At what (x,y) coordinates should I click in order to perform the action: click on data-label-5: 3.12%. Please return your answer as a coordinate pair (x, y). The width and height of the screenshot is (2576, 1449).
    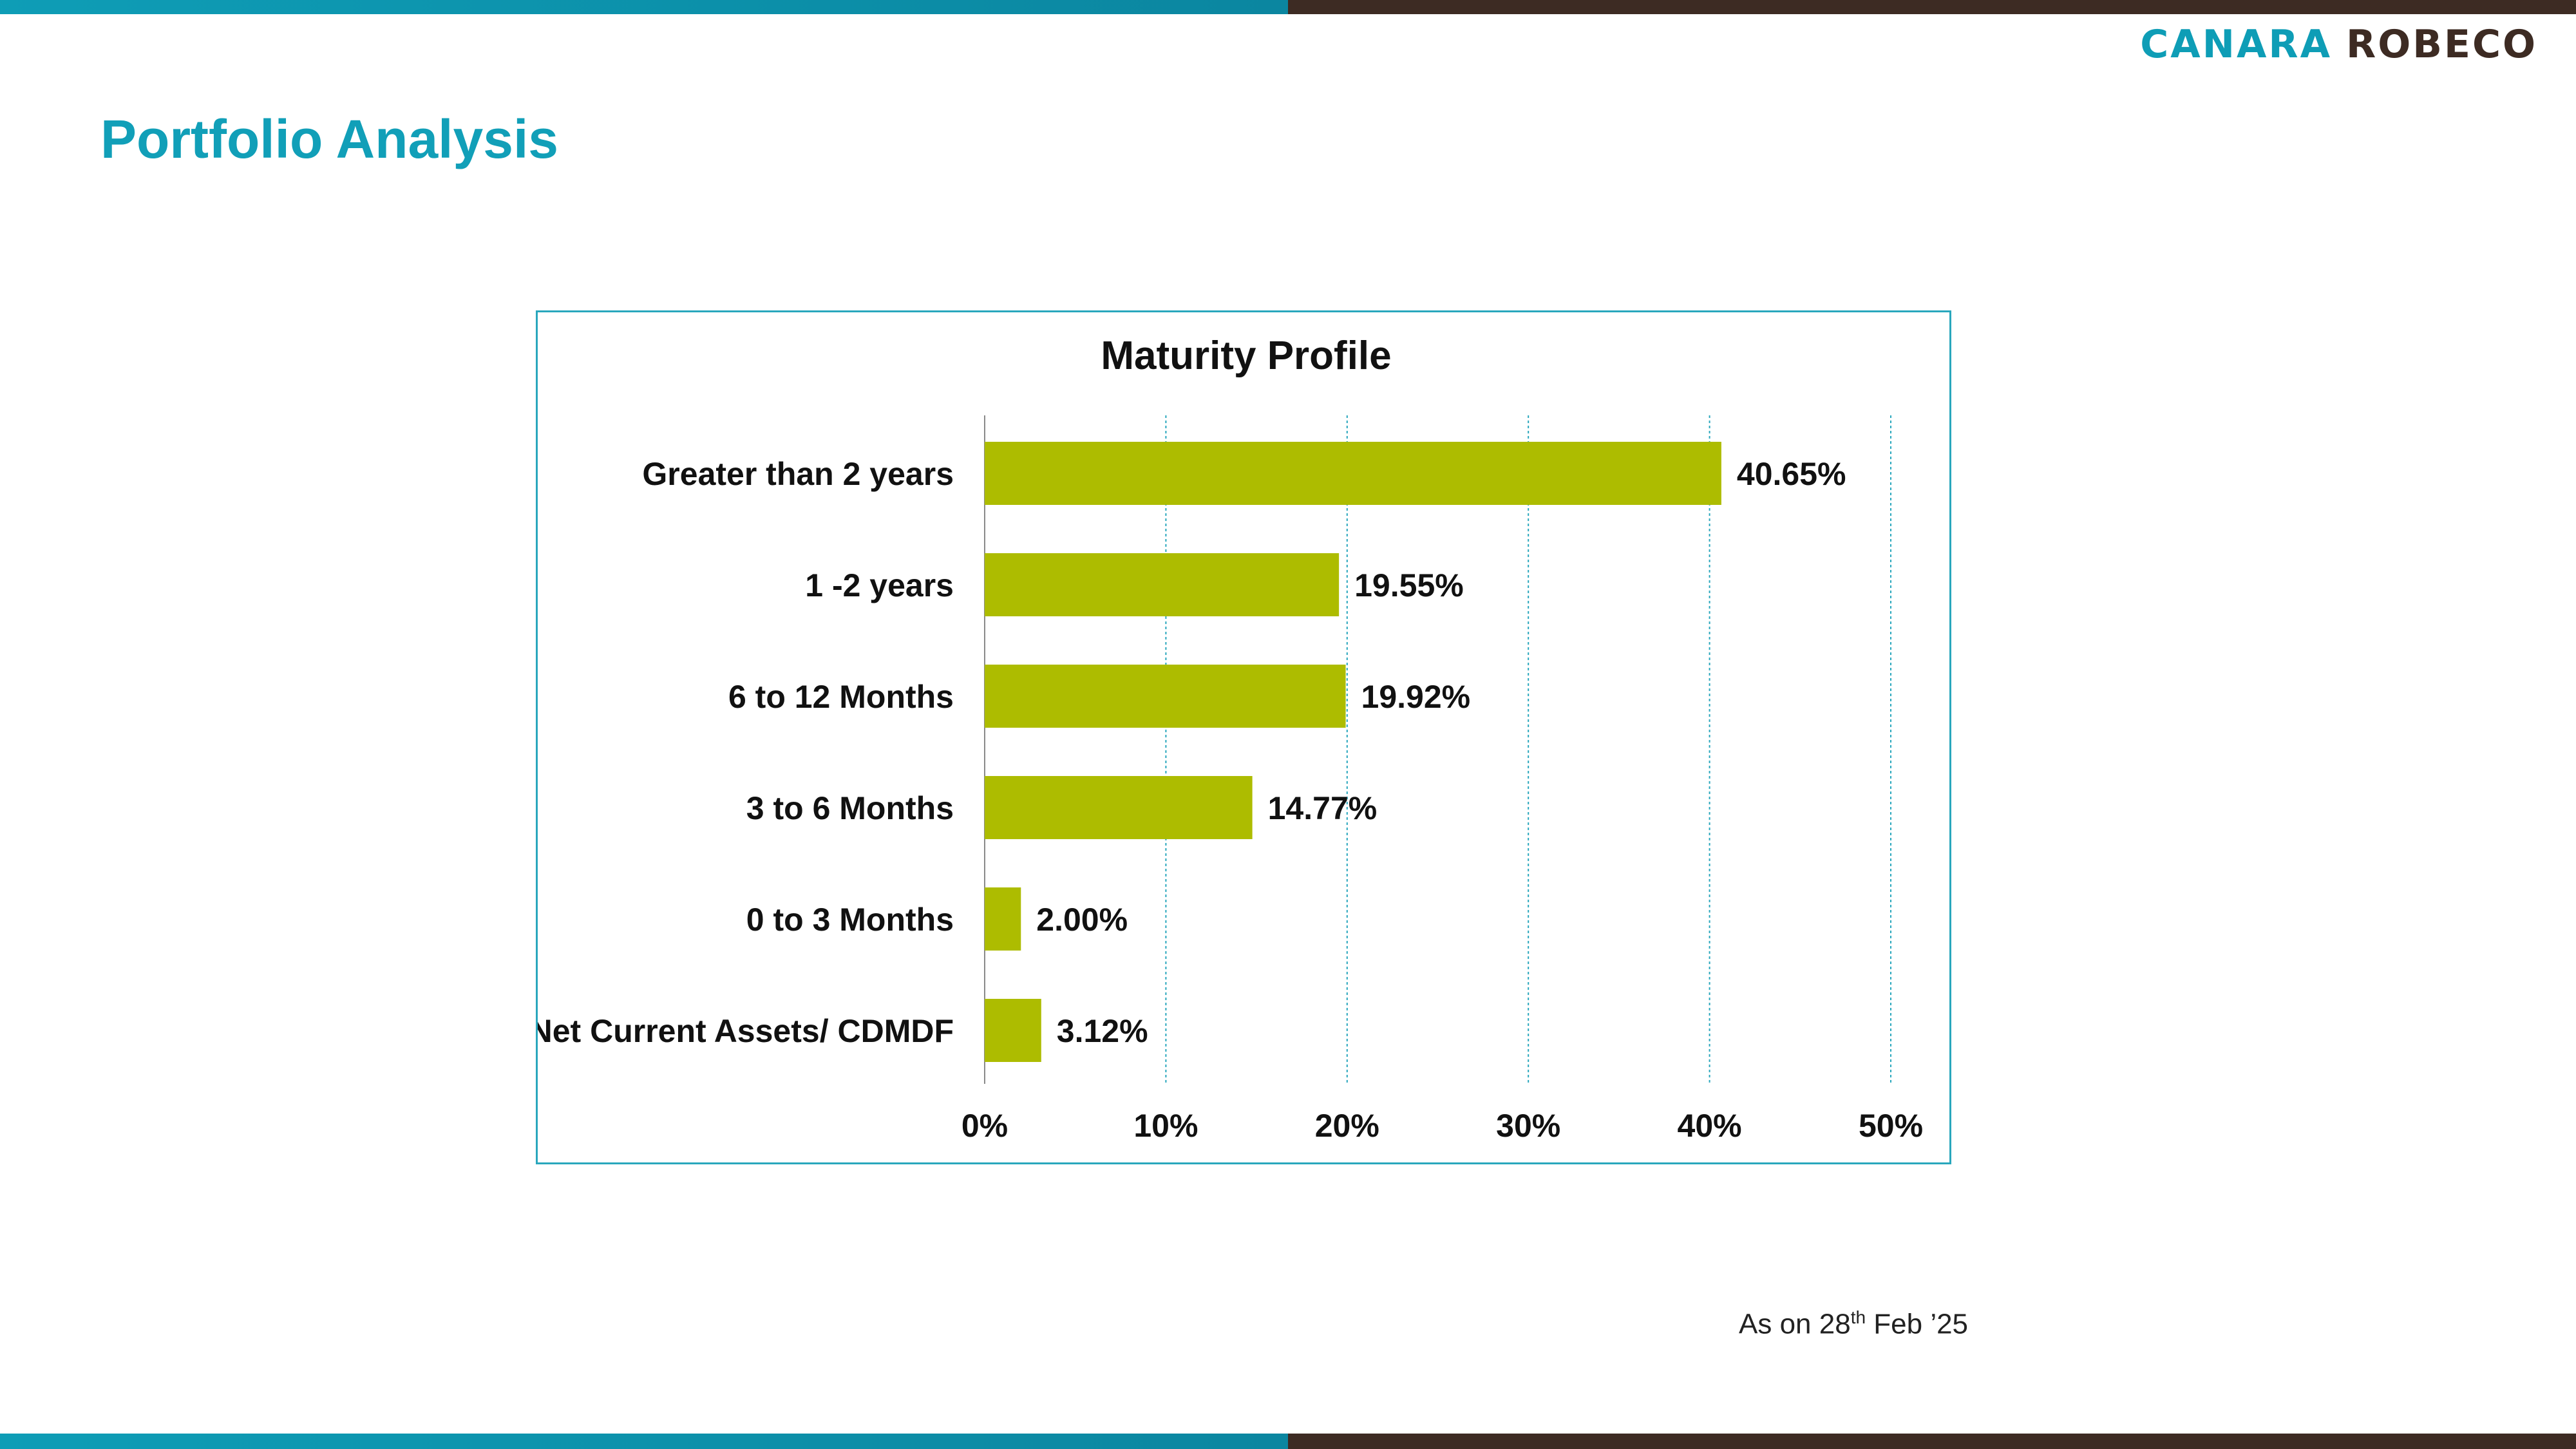
    Looking at the image, I should click on (1102, 1031).